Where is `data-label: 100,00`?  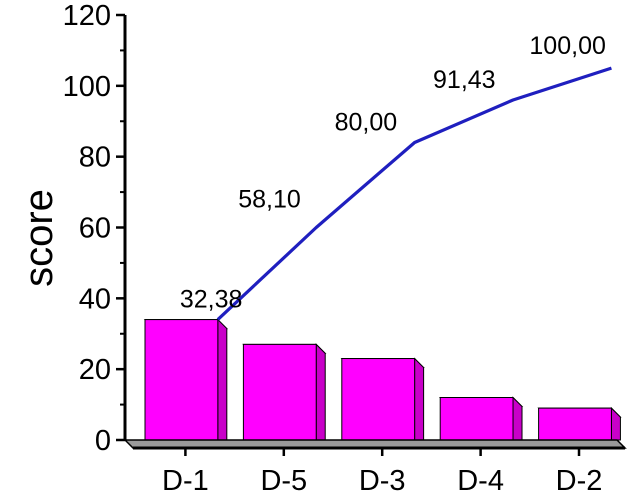
data-label: 100,00 is located at coordinates (567, 46).